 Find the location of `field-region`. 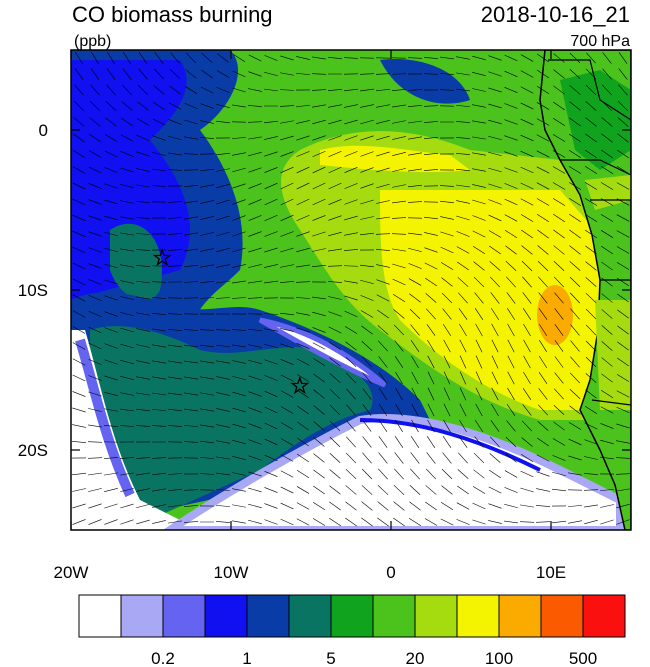

field-region is located at coordinates (130, 180).